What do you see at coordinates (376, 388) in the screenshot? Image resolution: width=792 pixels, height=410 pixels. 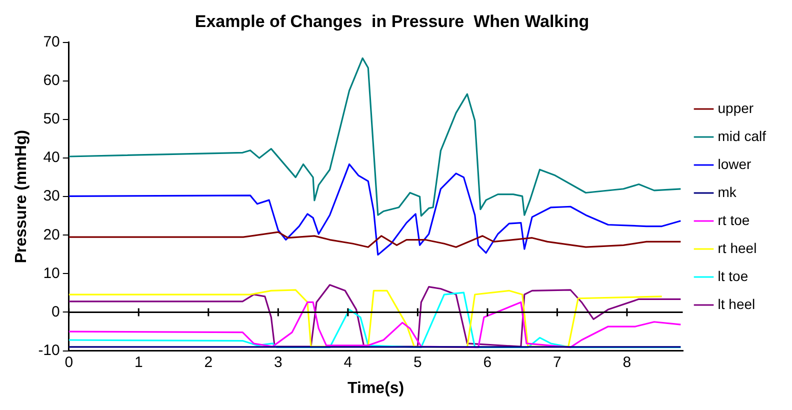 I see `x-axis-title: Time(s)` at bounding box center [376, 388].